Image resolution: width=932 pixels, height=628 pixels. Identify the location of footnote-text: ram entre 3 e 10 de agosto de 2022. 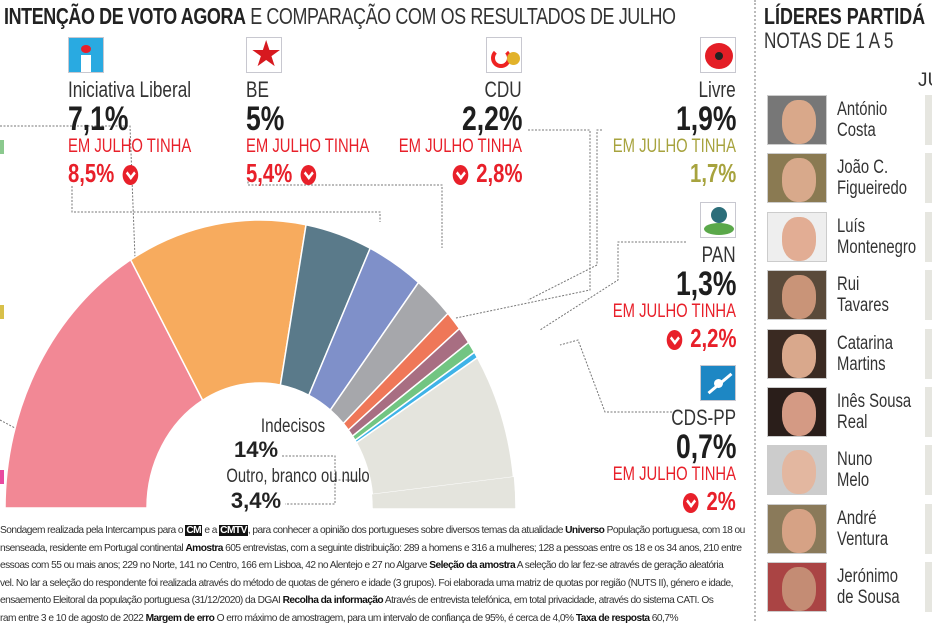
(73, 618).